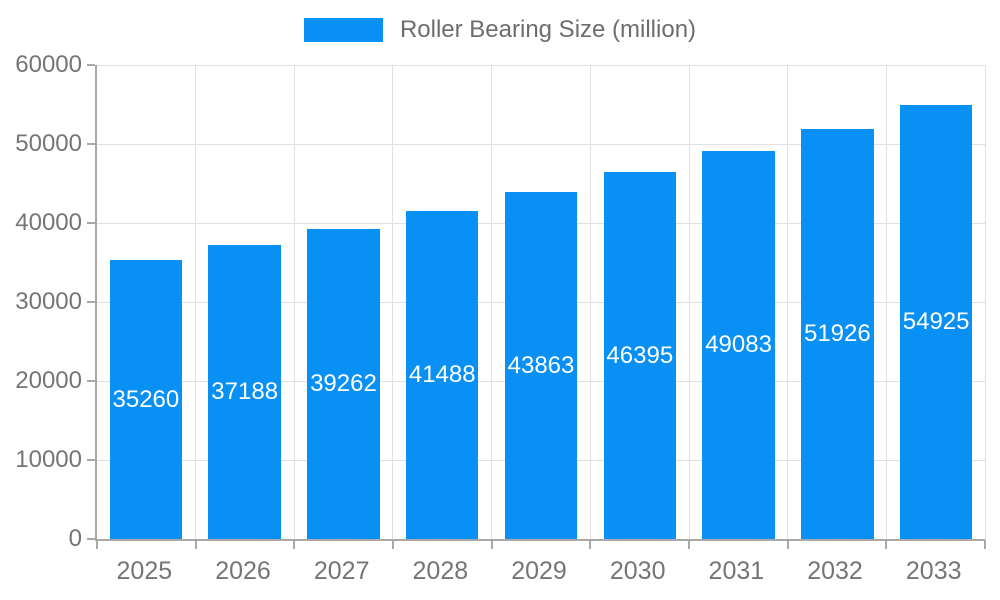  I want to click on legend: Roller Bearing Size (million), so click(500, 30).